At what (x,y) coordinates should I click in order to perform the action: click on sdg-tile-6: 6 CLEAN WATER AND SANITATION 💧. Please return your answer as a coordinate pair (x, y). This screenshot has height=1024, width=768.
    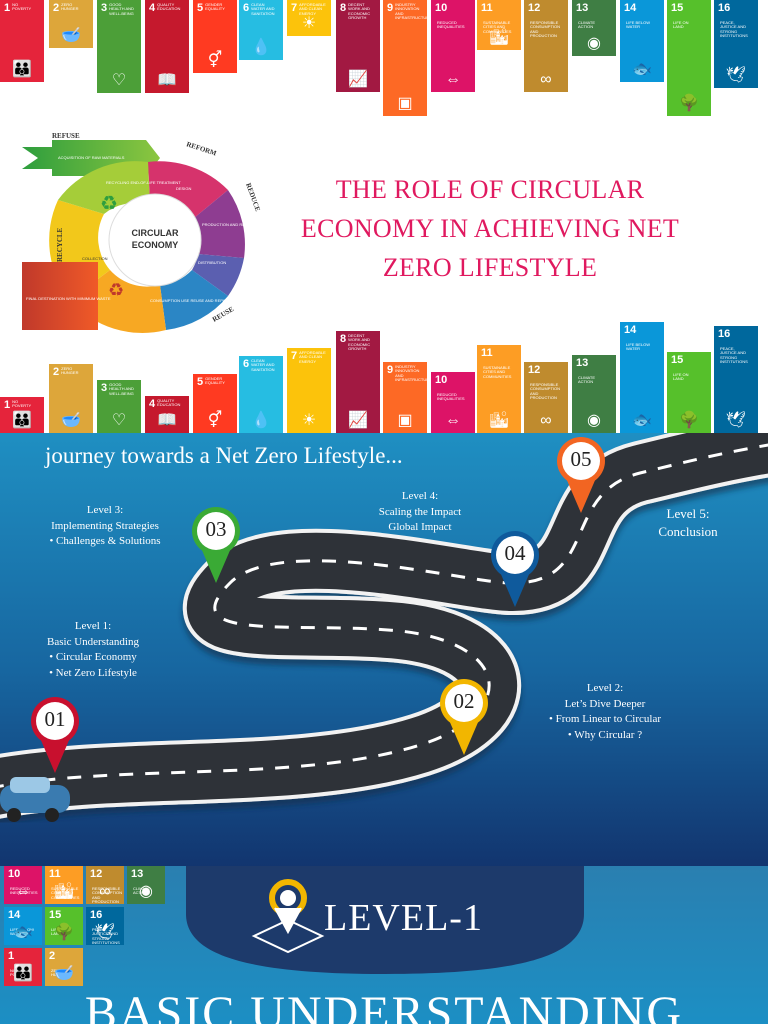
    Looking at the image, I should click on (261, 394).